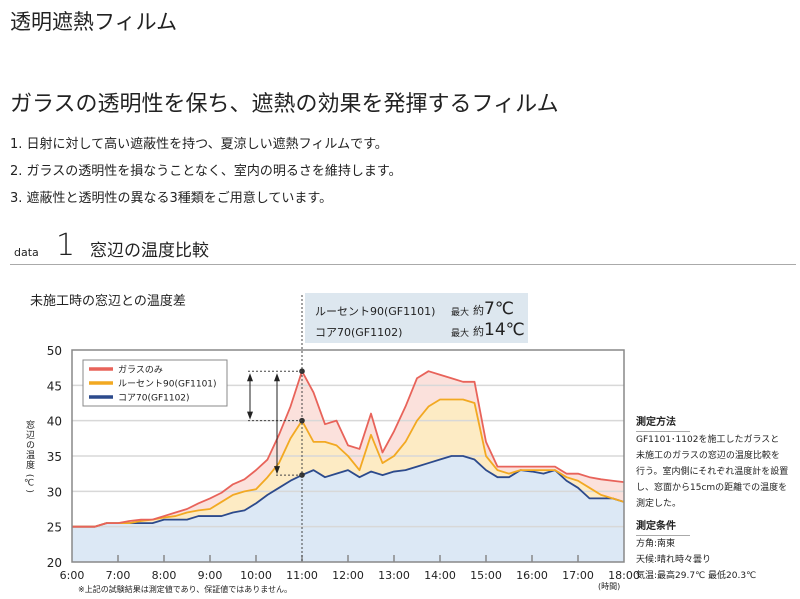 The height and width of the screenshot is (599, 800). What do you see at coordinates (164, 575) in the screenshot?
I see `x-tick-label: 8:00` at bounding box center [164, 575].